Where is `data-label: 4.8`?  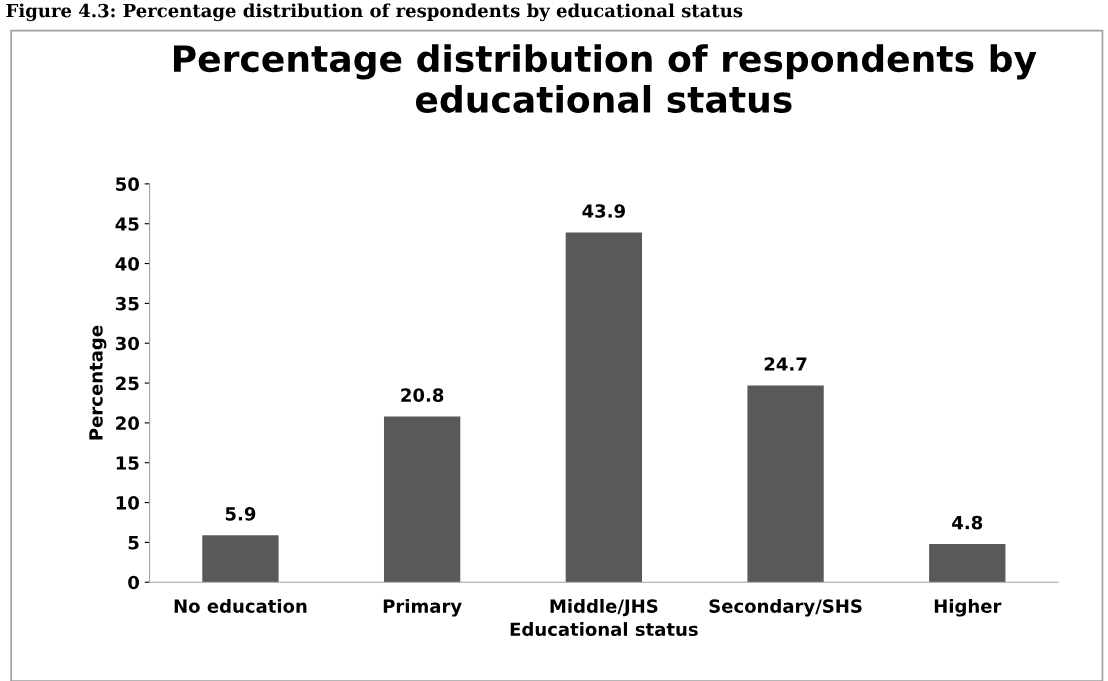
data-label: 4.8 is located at coordinates (967, 522).